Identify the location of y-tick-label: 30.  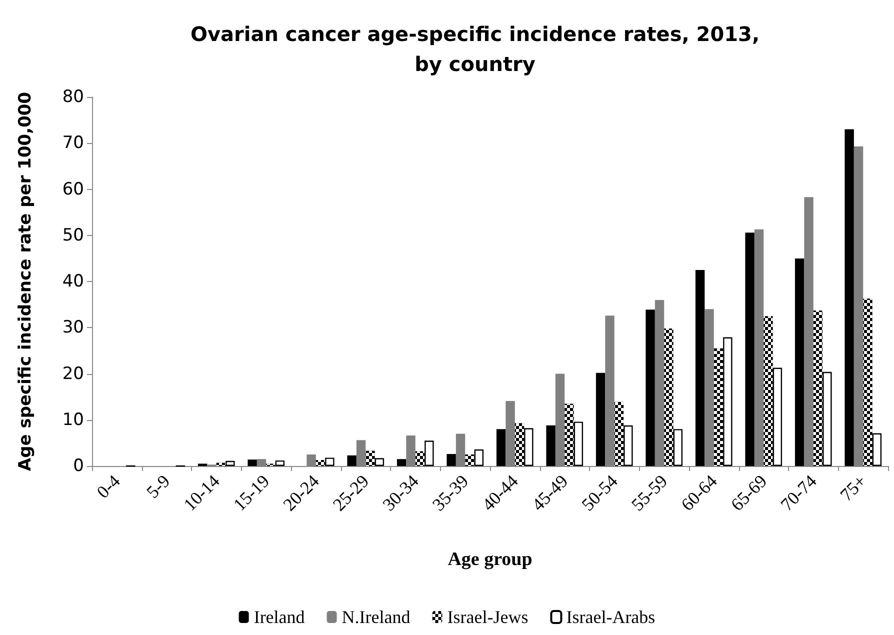
(73, 328).